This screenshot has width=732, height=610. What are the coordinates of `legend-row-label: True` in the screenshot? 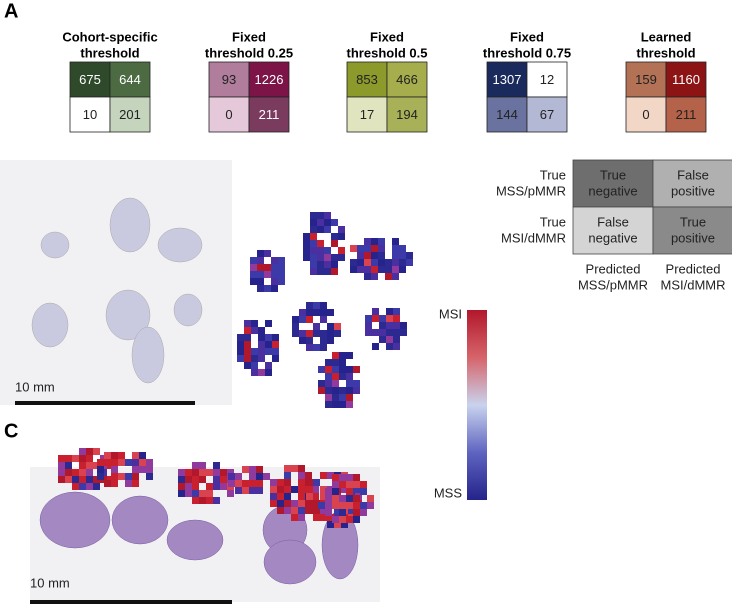 It's located at (553, 174).